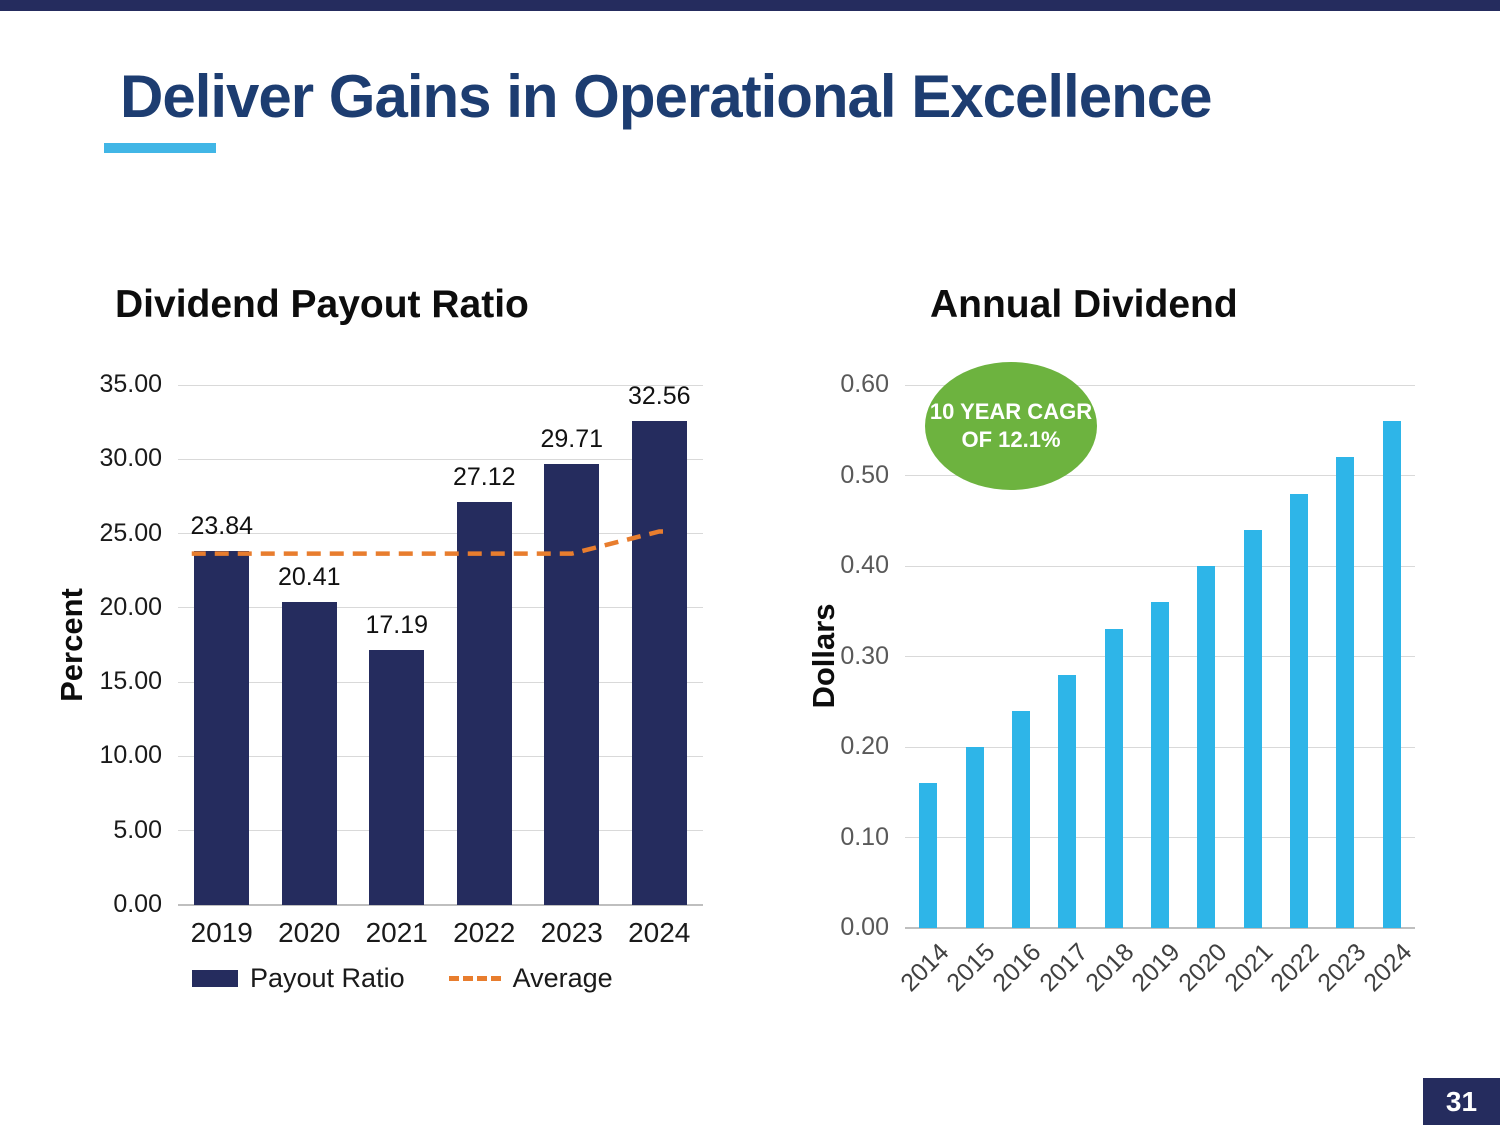  I want to click on y-tick-label: 0.20, so click(864, 746).